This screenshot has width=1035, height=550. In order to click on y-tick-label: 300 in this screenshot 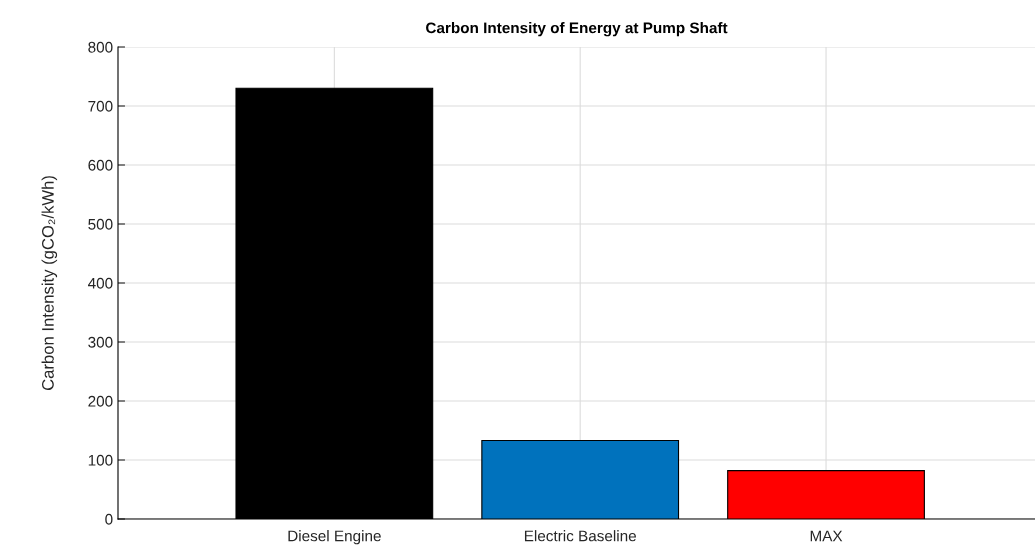, I will do `click(100, 342)`.